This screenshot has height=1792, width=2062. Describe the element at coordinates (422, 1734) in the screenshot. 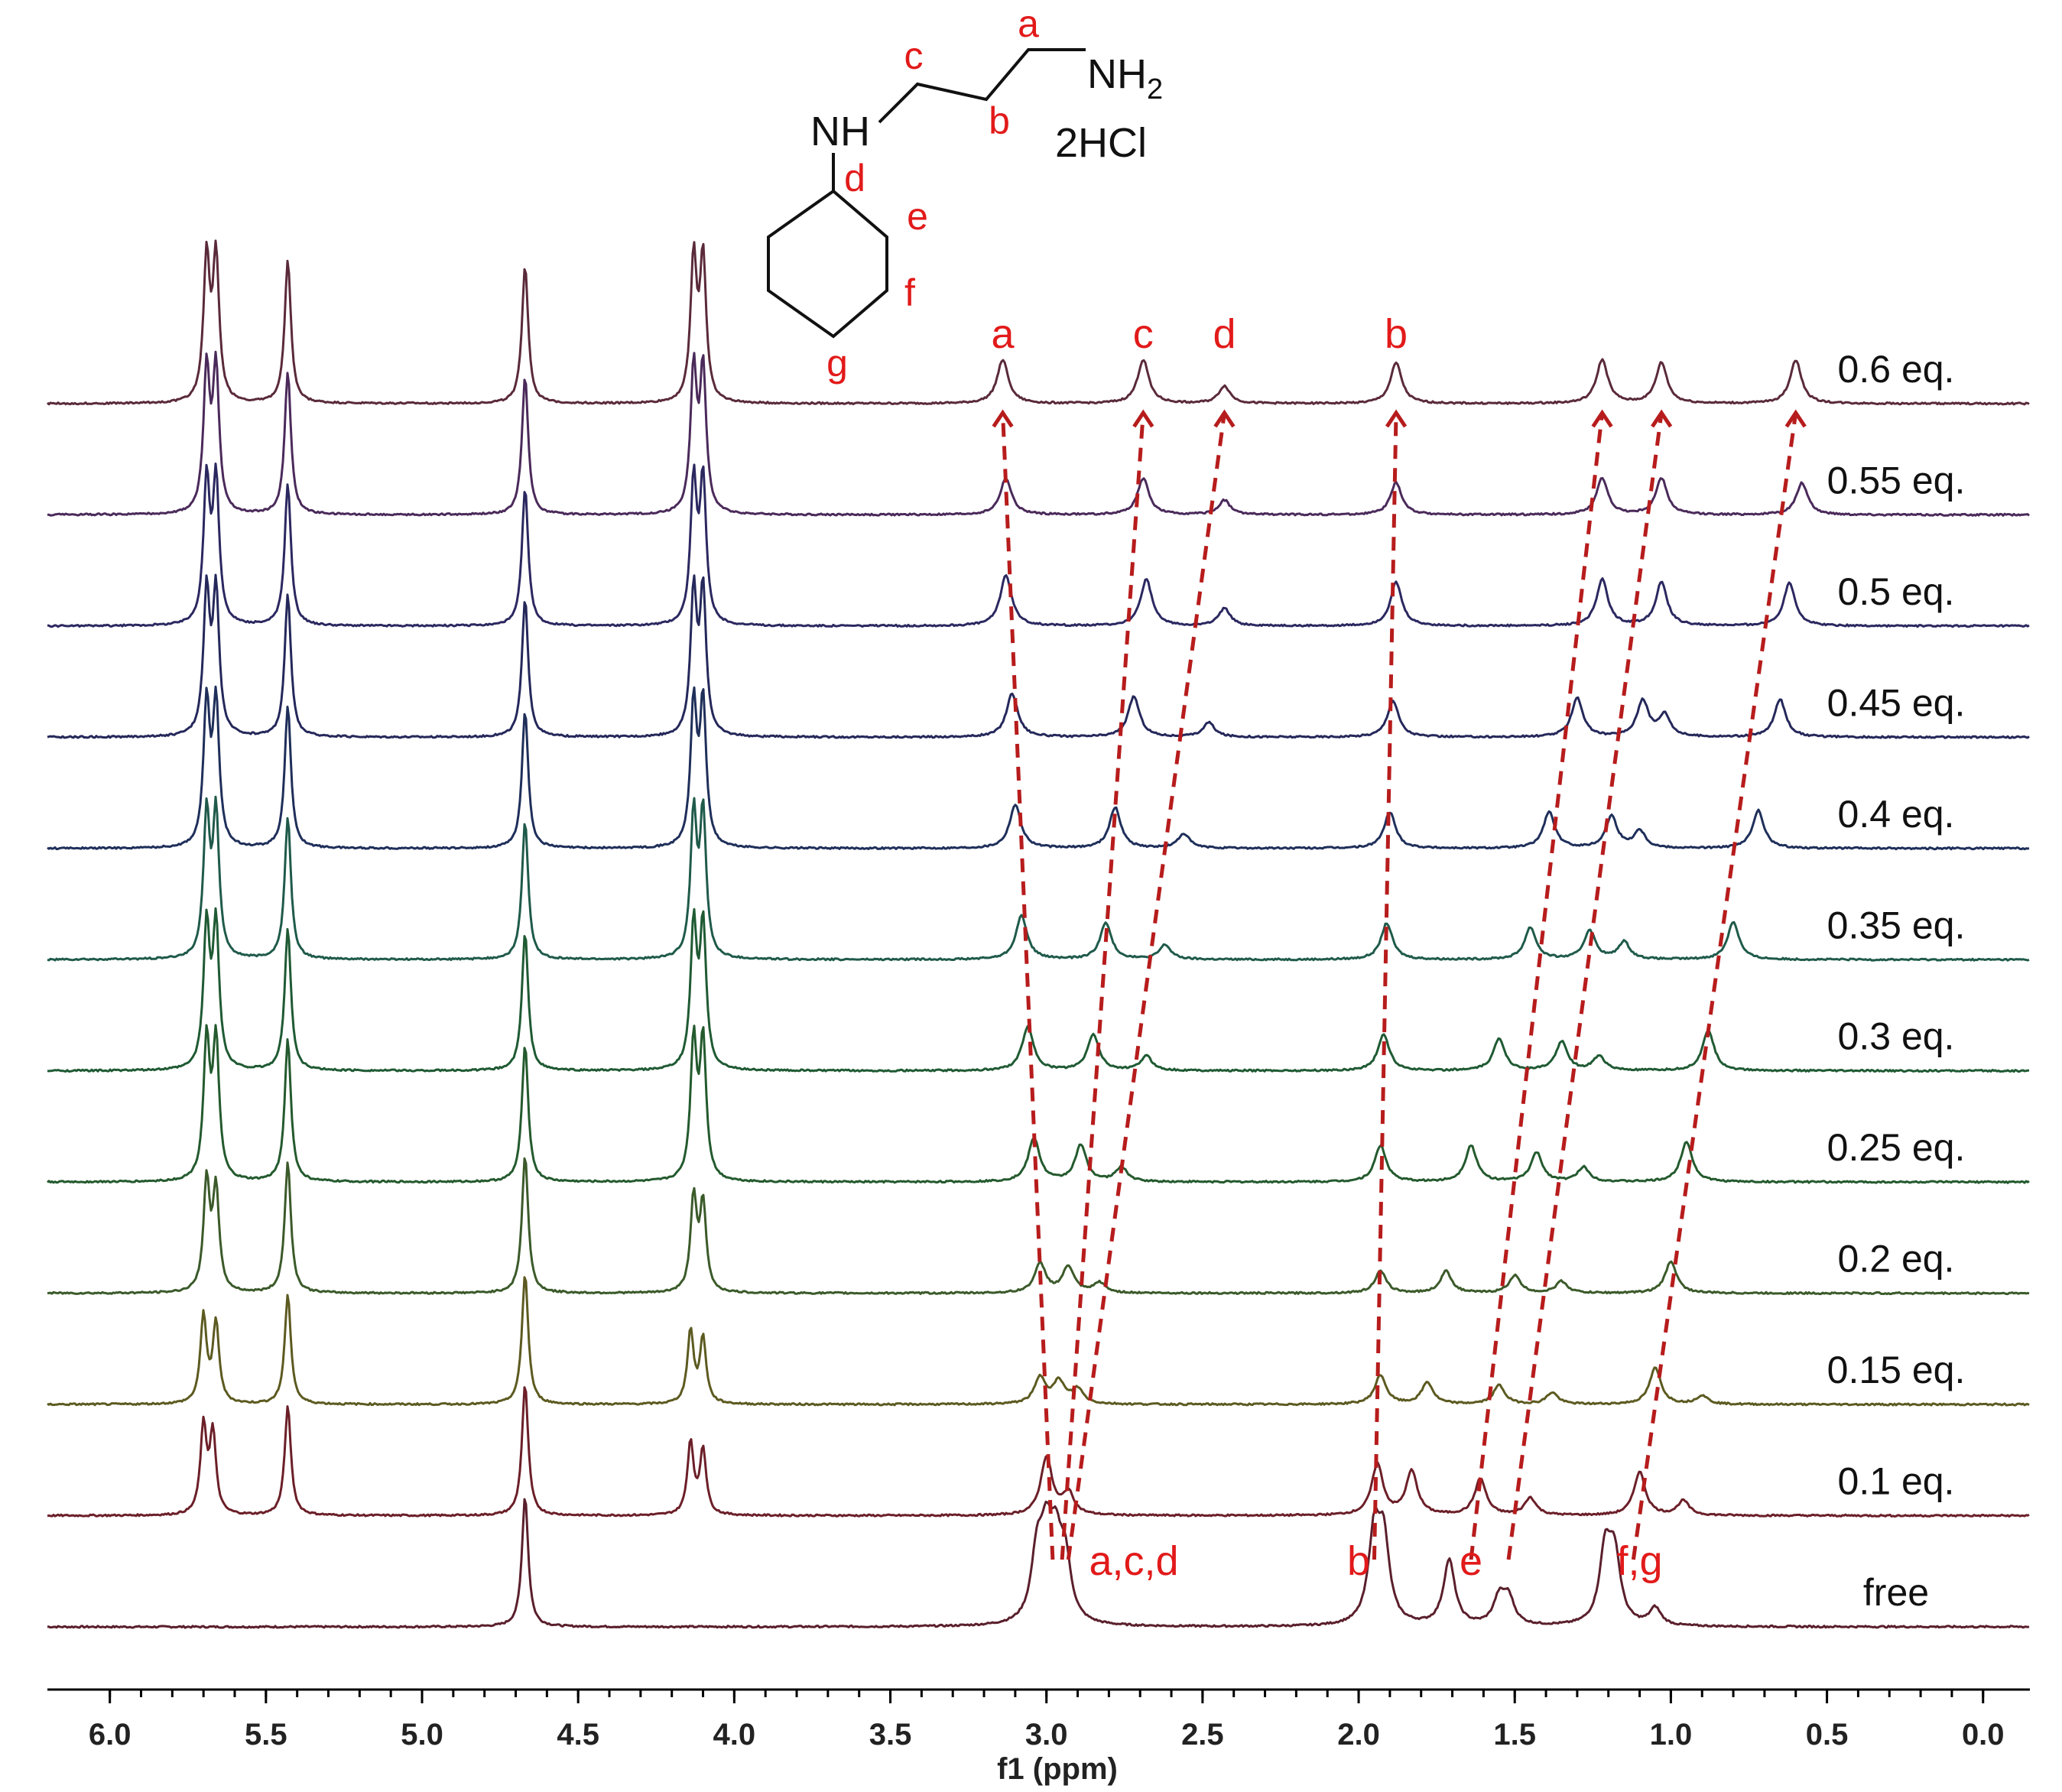

I see `x-tick-label: 5.0` at that location.